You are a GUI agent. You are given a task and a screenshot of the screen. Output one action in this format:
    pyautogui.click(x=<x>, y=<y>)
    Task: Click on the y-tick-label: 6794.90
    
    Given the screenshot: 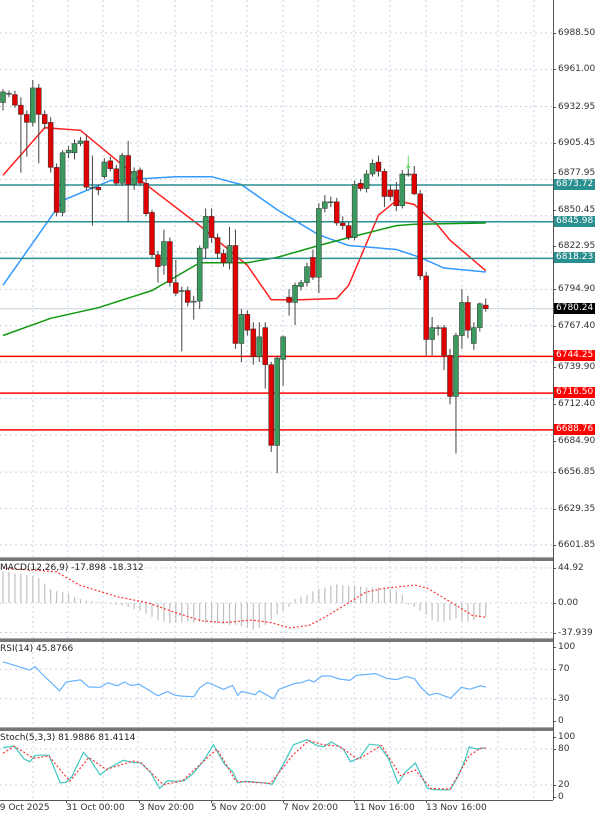 What is the action you would take?
    pyautogui.click(x=574, y=289)
    